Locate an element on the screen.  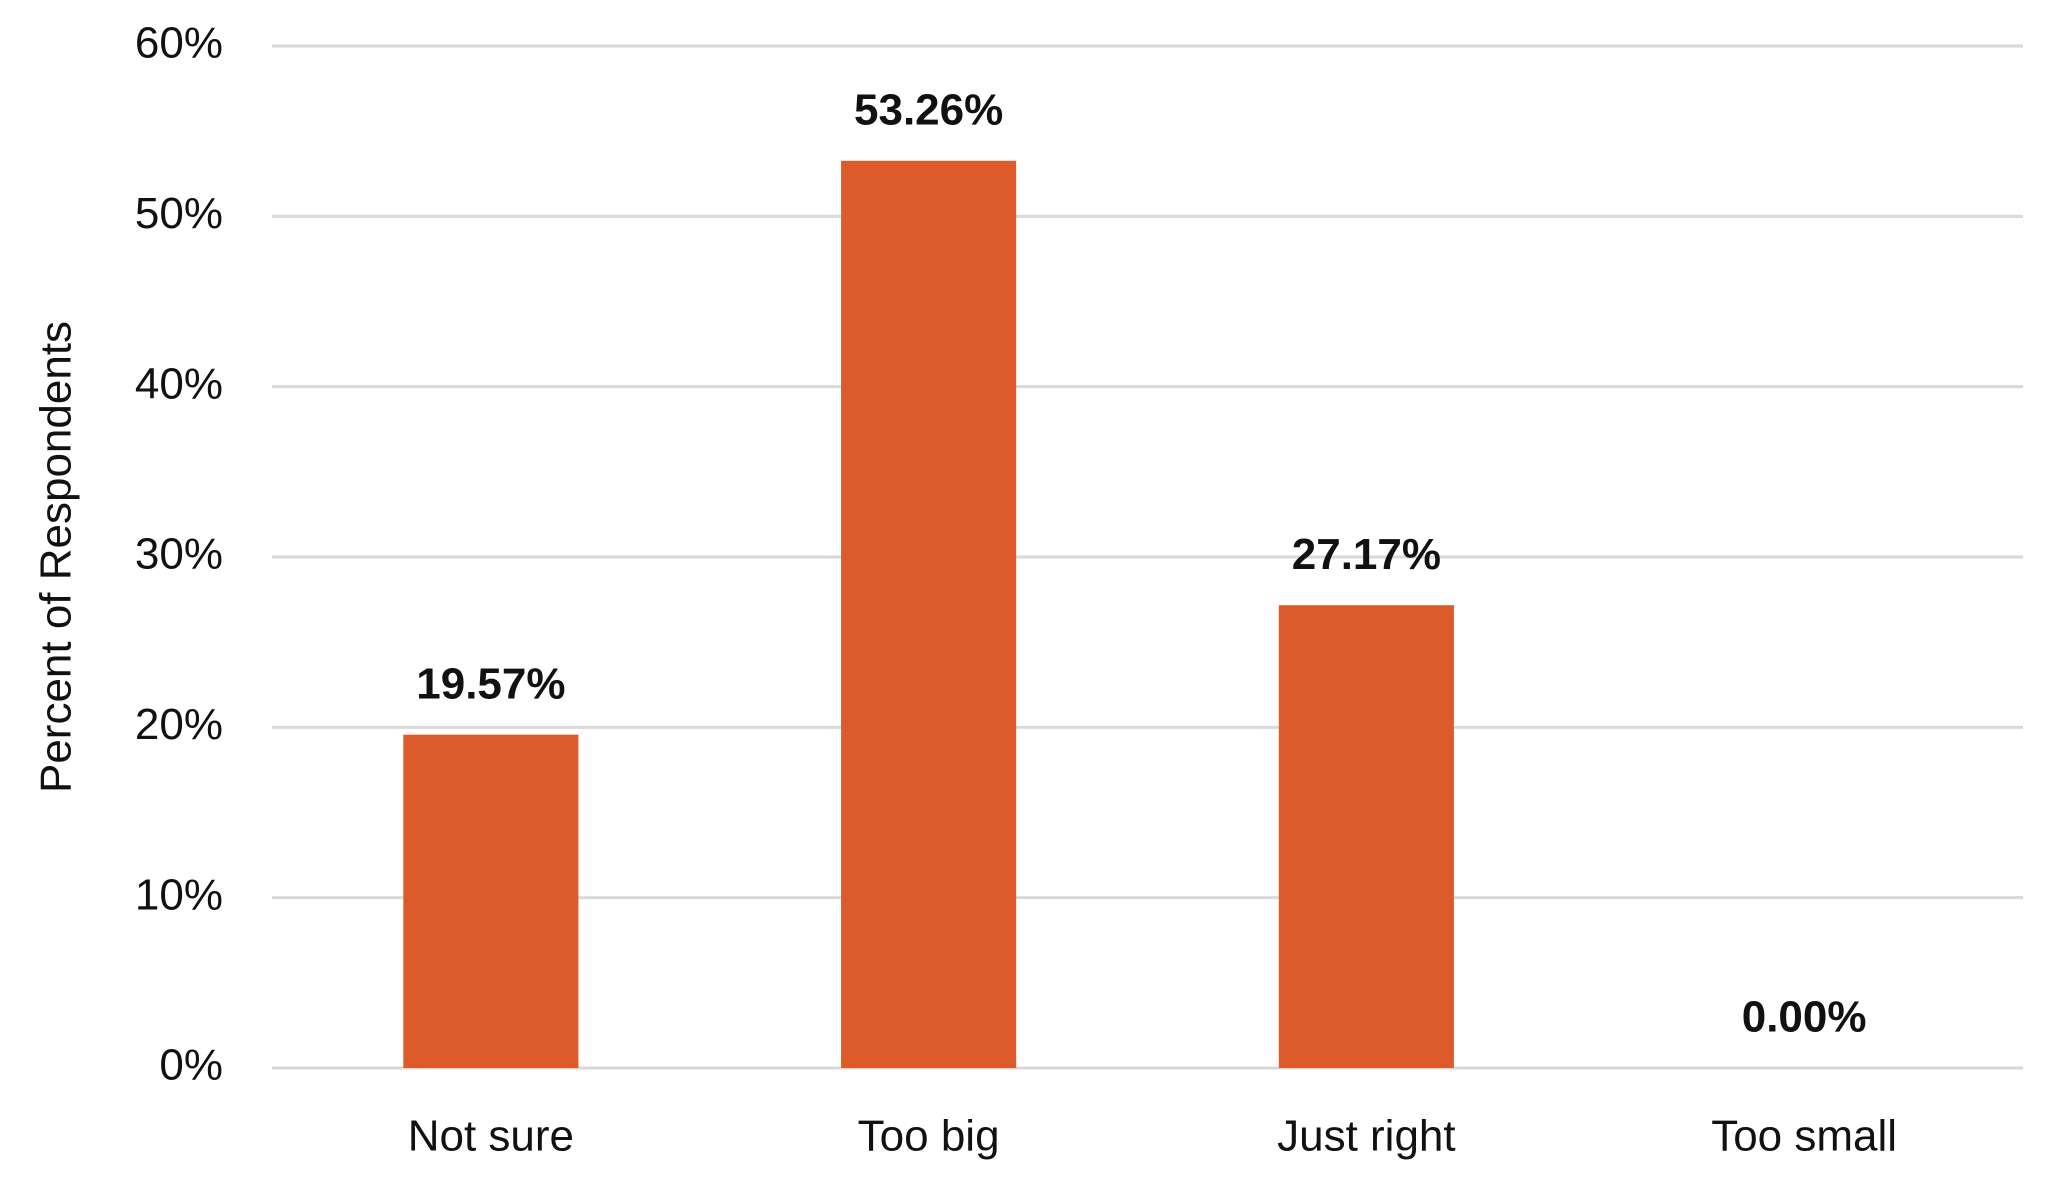
x-tick-label: Not sure is located at coordinates (491, 1136).